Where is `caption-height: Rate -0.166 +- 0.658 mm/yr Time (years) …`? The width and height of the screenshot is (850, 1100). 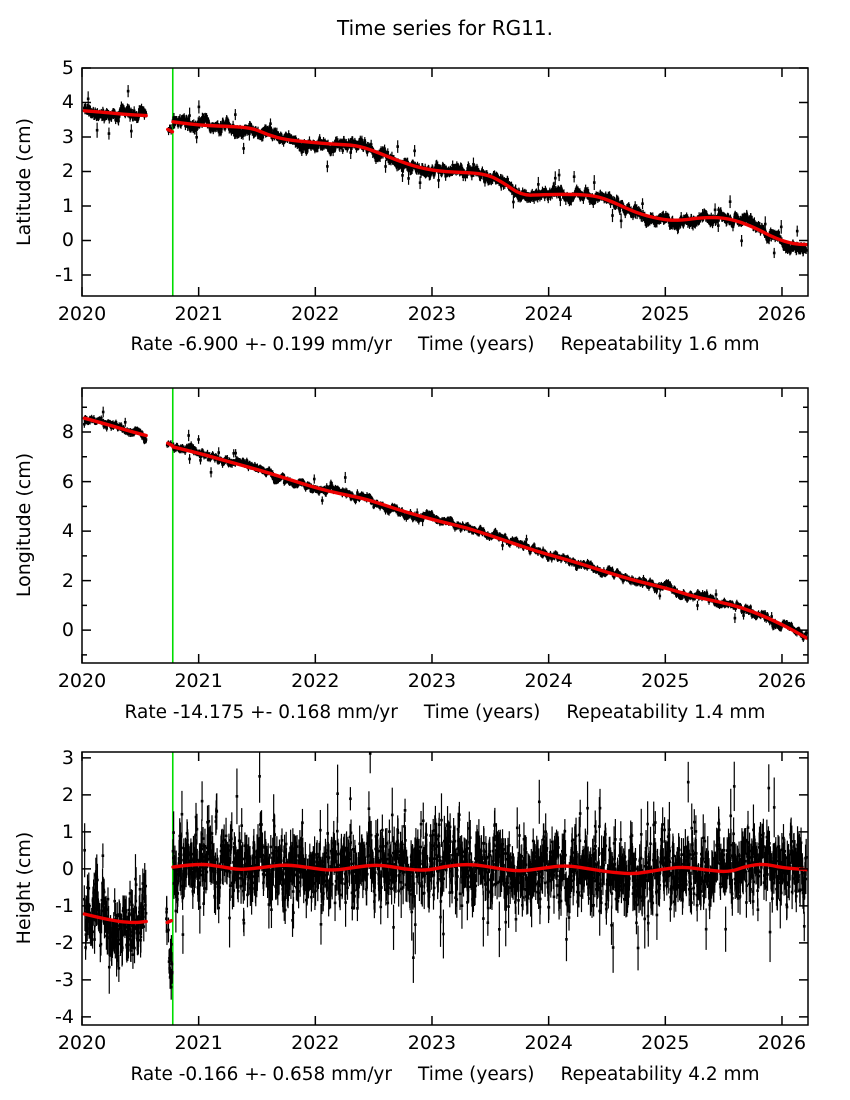 caption-height: Rate -0.166 +- 0.658 mm/yr Time (years) … is located at coordinates (445, 1074).